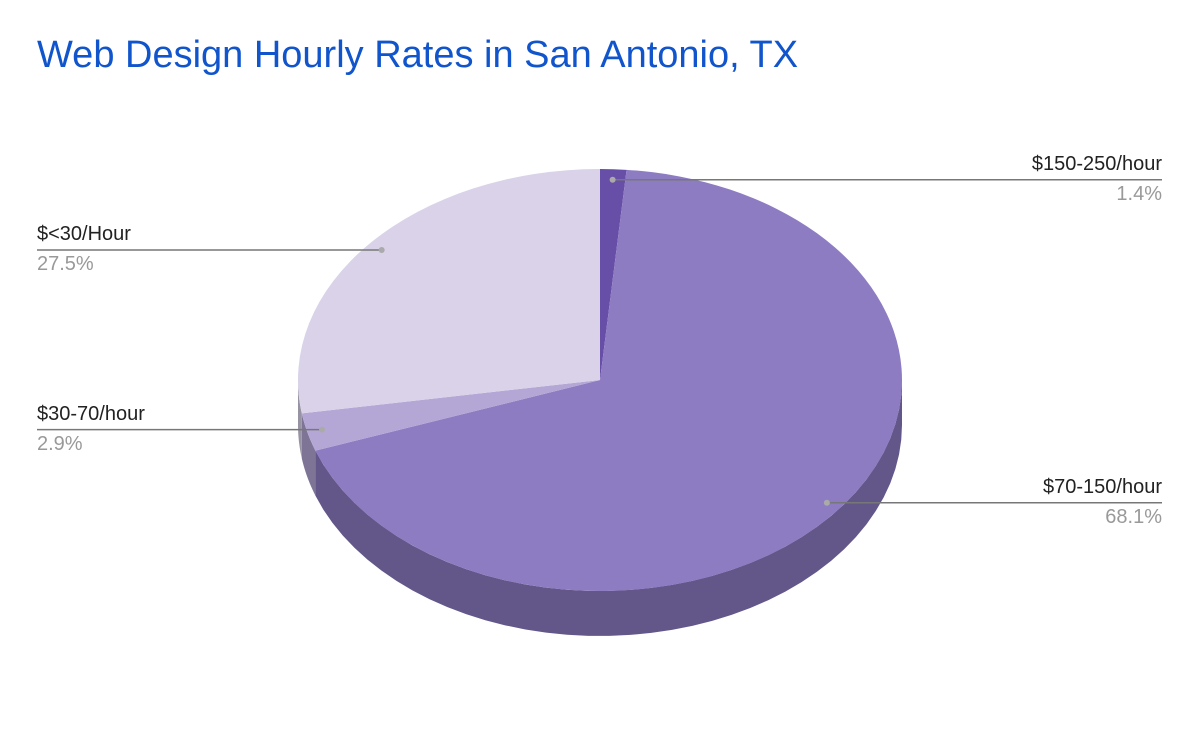 The height and width of the screenshot is (742, 1200). What do you see at coordinates (1139, 194) in the screenshot?
I see `slice-value-label: 1.4%` at bounding box center [1139, 194].